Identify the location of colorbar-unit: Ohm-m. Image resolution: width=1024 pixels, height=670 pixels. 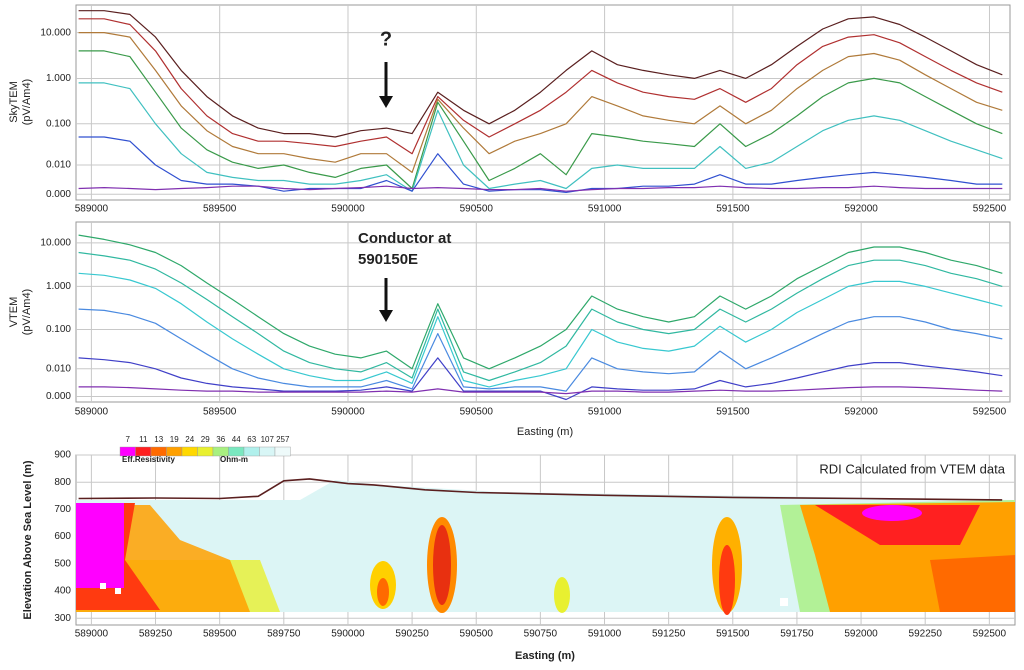
(234, 459).